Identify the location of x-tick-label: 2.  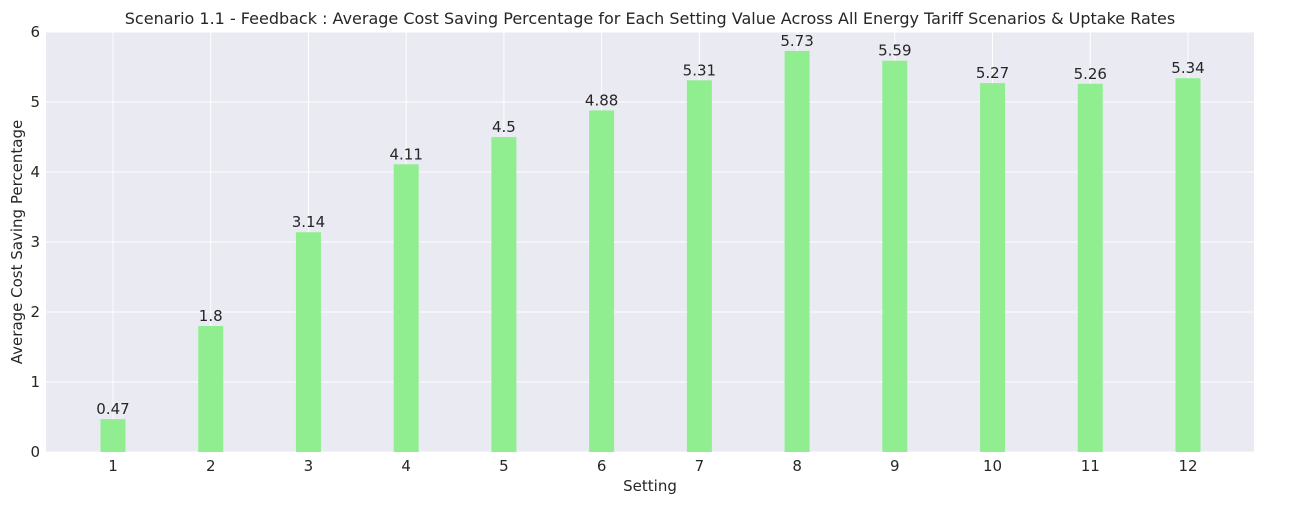
(211, 466).